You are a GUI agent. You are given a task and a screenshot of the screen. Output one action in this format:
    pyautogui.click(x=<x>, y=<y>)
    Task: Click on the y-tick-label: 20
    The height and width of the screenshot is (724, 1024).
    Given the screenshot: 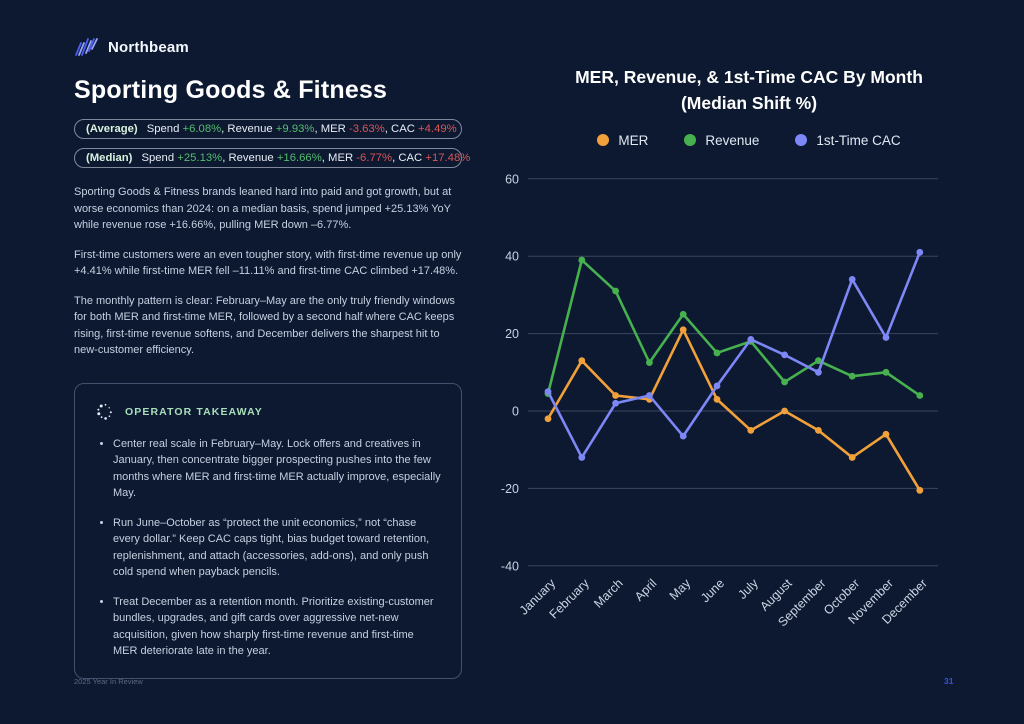 What is the action you would take?
    pyautogui.click(x=512, y=334)
    